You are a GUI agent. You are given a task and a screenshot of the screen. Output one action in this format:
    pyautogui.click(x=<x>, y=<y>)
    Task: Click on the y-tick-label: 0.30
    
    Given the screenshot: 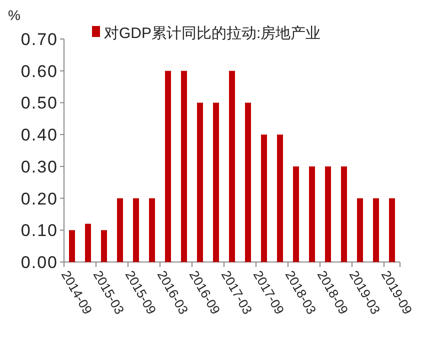 What is the action you would take?
    pyautogui.click(x=39, y=166)
    